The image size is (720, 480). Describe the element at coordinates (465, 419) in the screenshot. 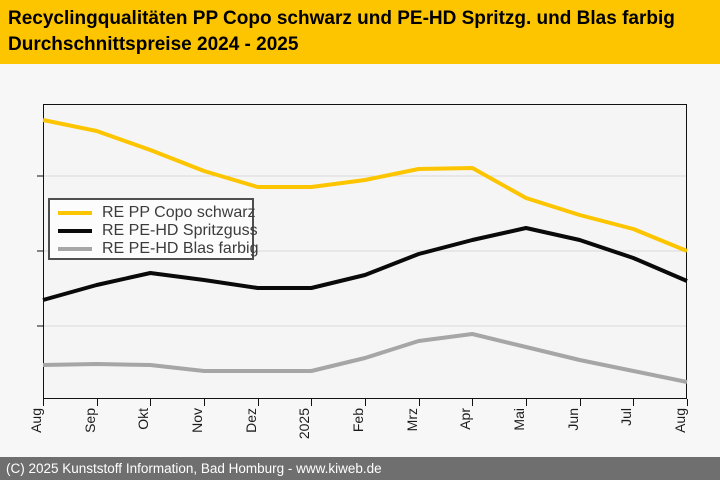

I see `x-tick-label: Apr` at that location.